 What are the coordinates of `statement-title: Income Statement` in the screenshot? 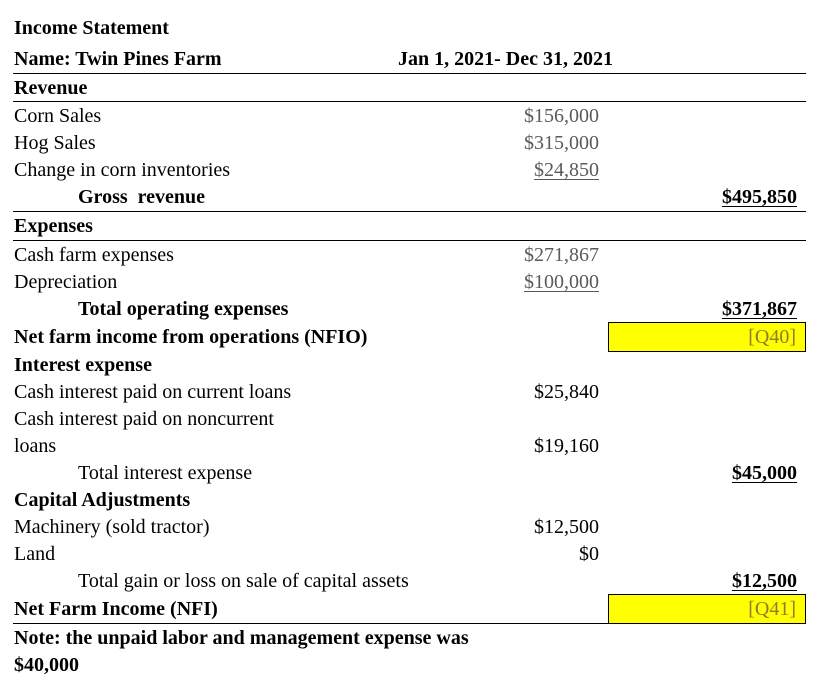 It's located at (91, 28).